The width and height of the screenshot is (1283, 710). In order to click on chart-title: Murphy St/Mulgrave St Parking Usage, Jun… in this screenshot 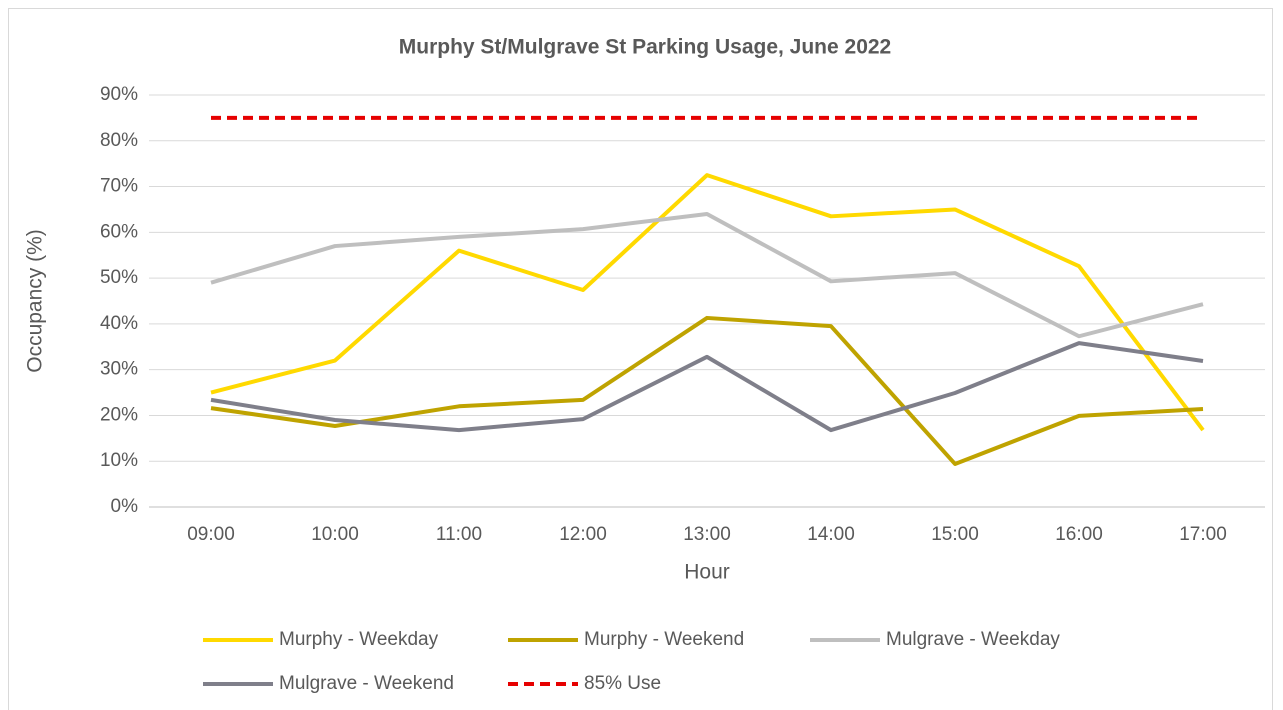, I will do `click(645, 47)`.